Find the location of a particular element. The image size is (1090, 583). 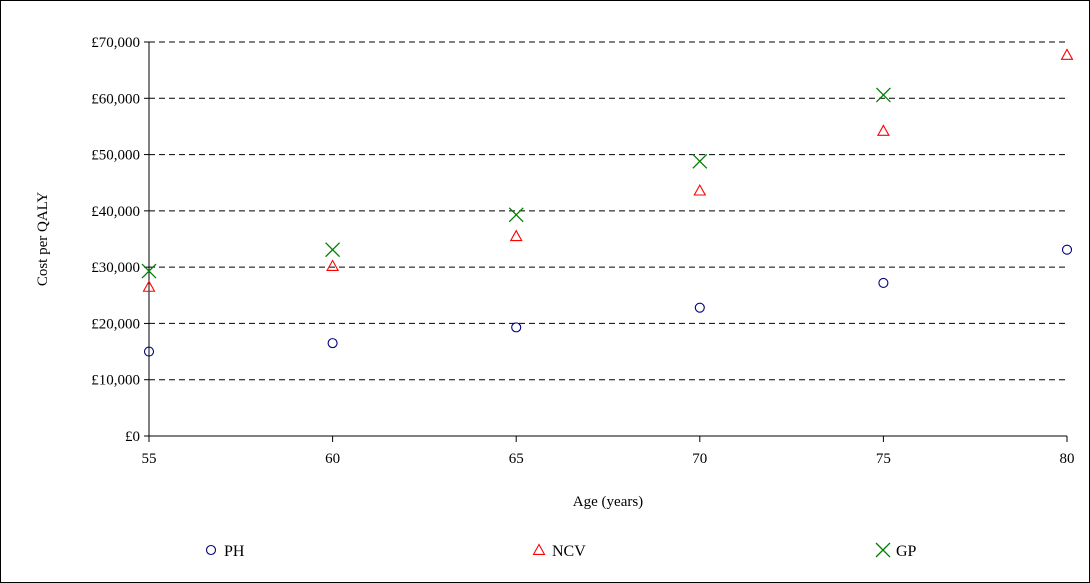

legend-entry-ncv: NCV is located at coordinates (559, 551).